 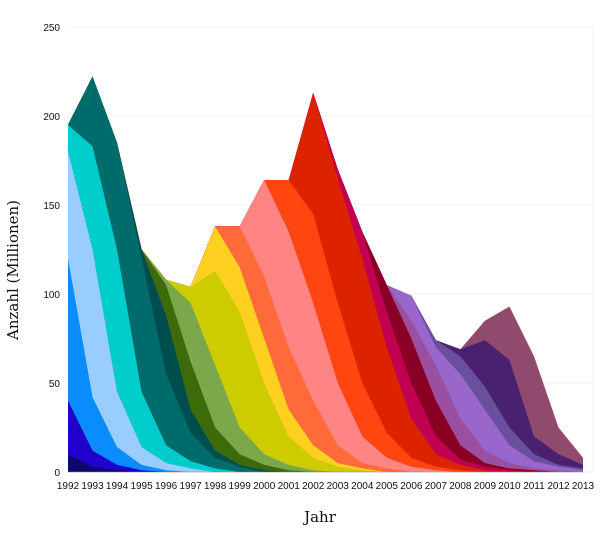 What do you see at coordinates (117, 486) in the screenshot?
I see `x-tick-label: 1994` at bounding box center [117, 486].